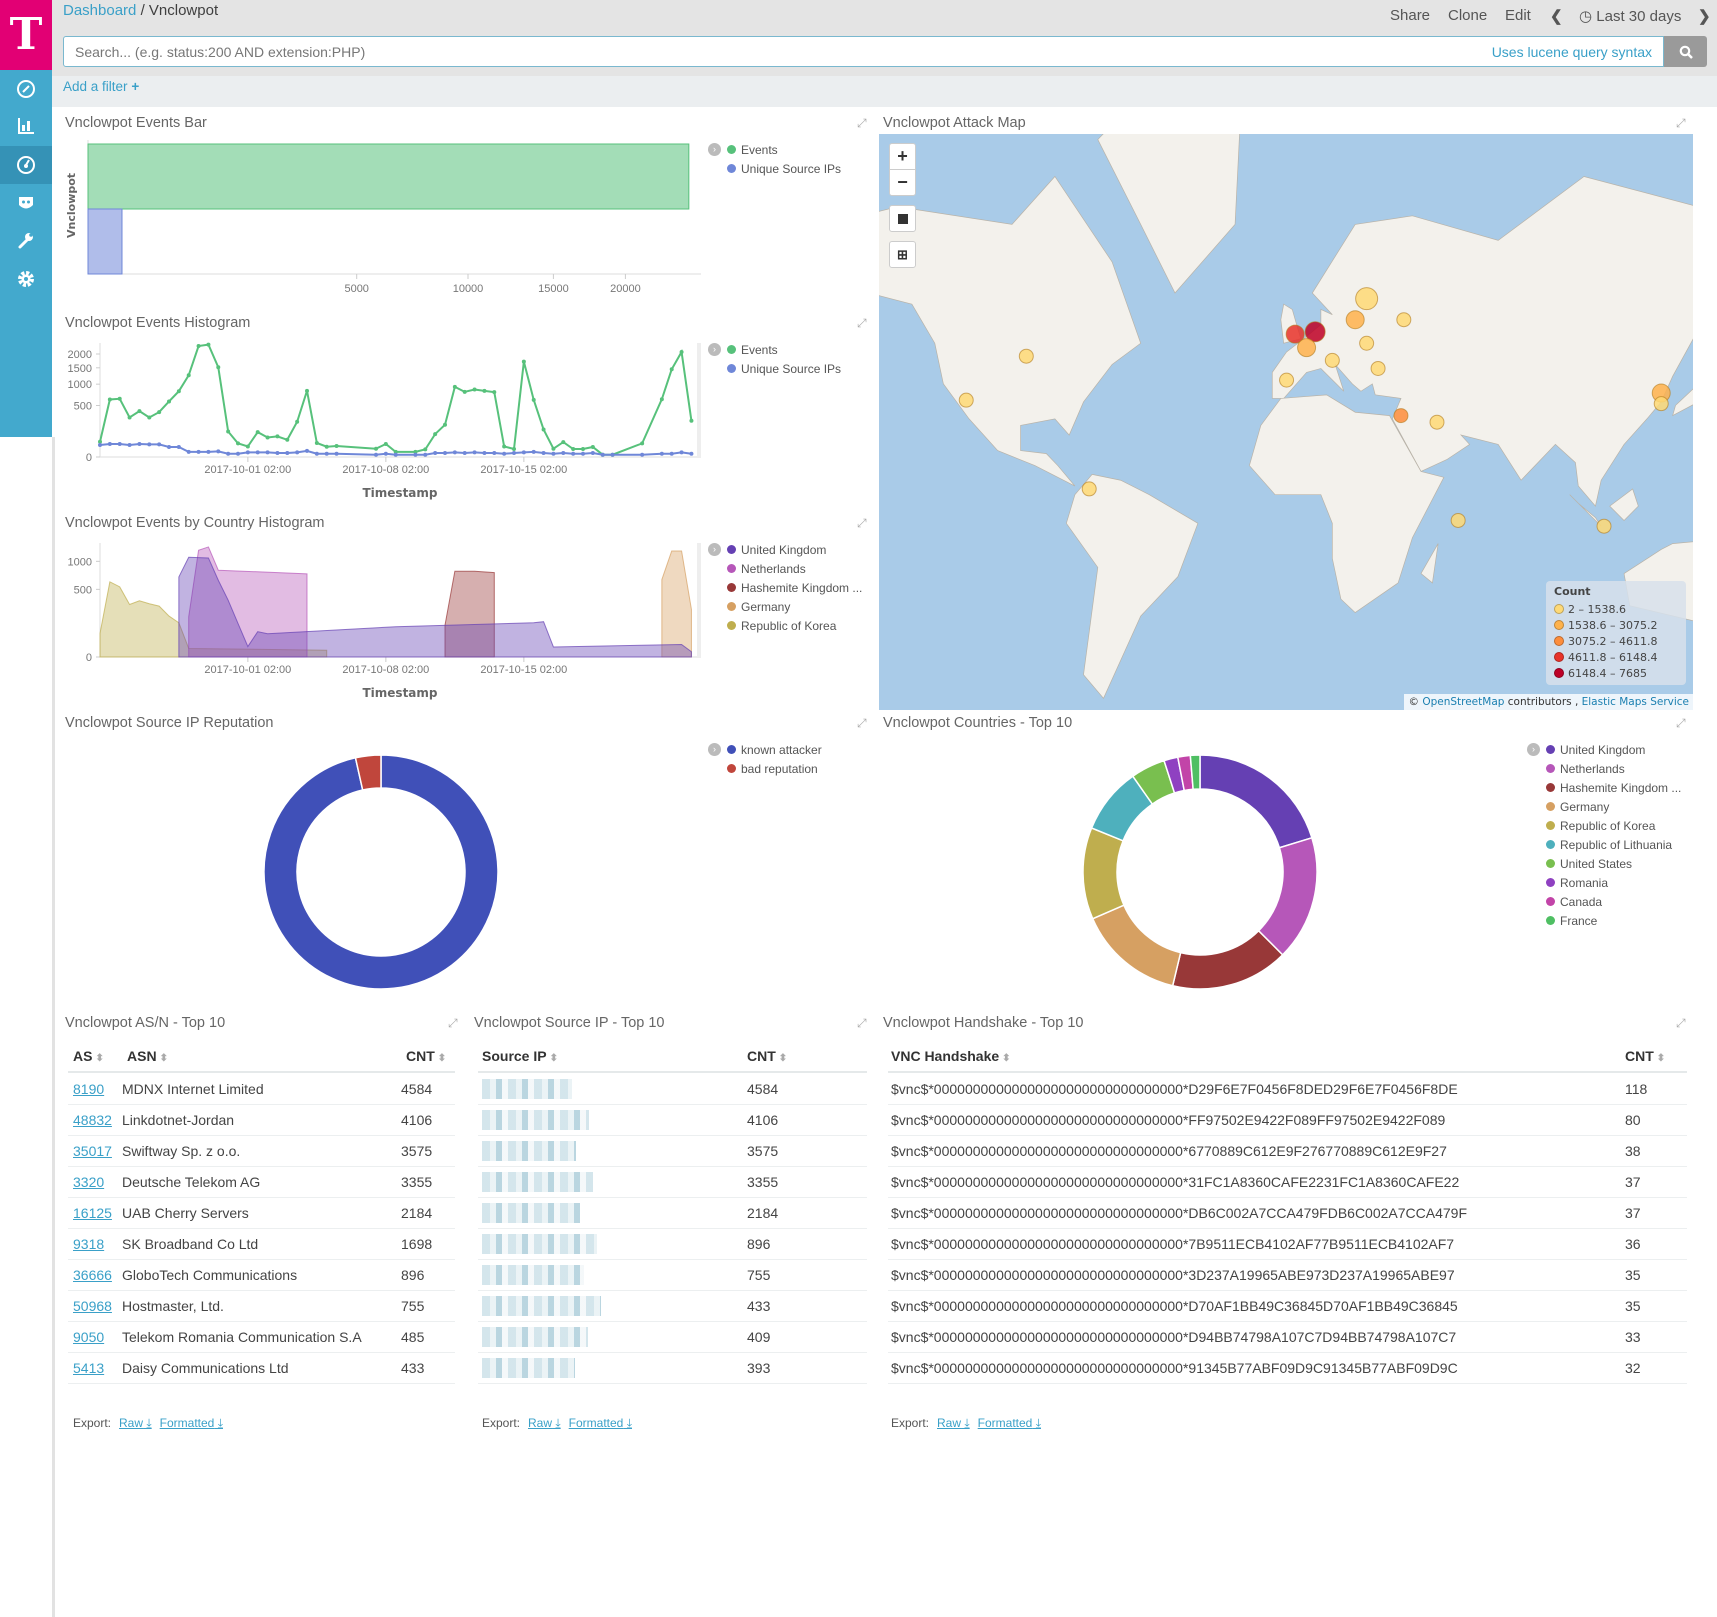 The height and width of the screenshot is (1617, 1717). What do you see at coordinates (1463, 702) in the screenshot?
I see `osm-link: OpenStreetMap` at bounding box center [1463, 702].